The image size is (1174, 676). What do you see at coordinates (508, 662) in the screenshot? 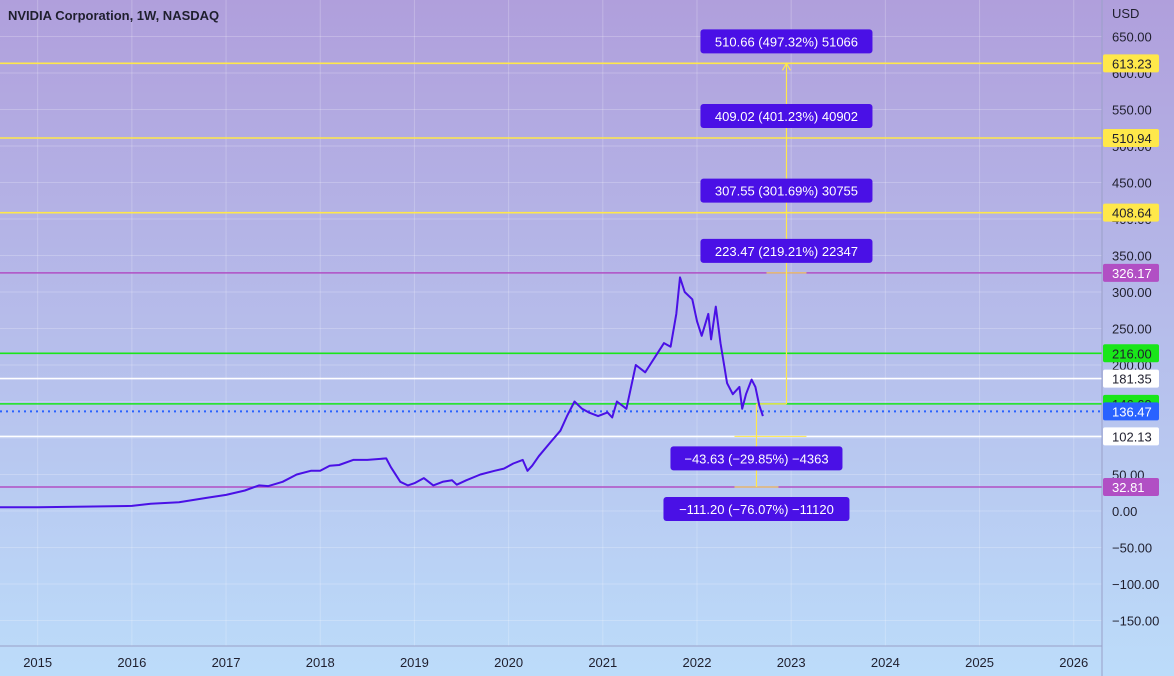
I see `x-tick-label: 2020` at bounding box center [508, 662].